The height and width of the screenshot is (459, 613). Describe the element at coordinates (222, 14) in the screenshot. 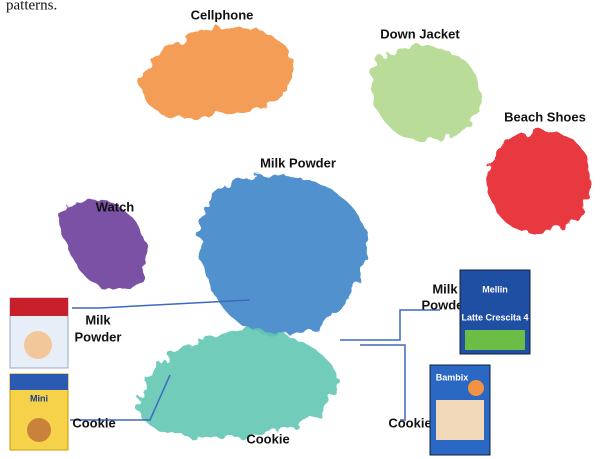

I see `cluster-label: Cellphone` at that location.